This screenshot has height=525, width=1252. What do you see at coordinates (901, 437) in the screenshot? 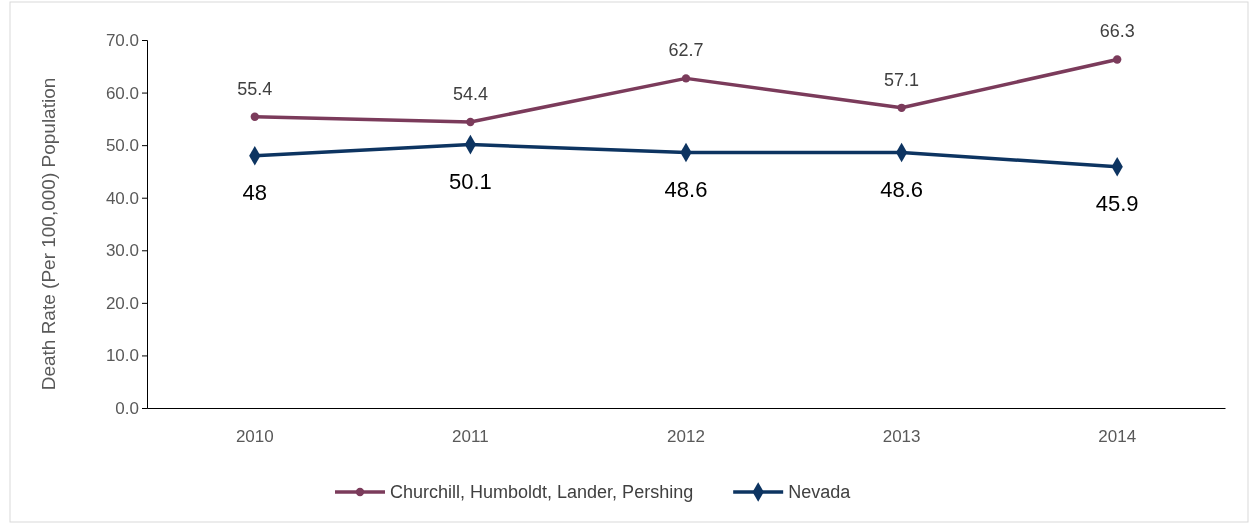
I see `x-tick-label: 2013` at bounding box center [901, 437].